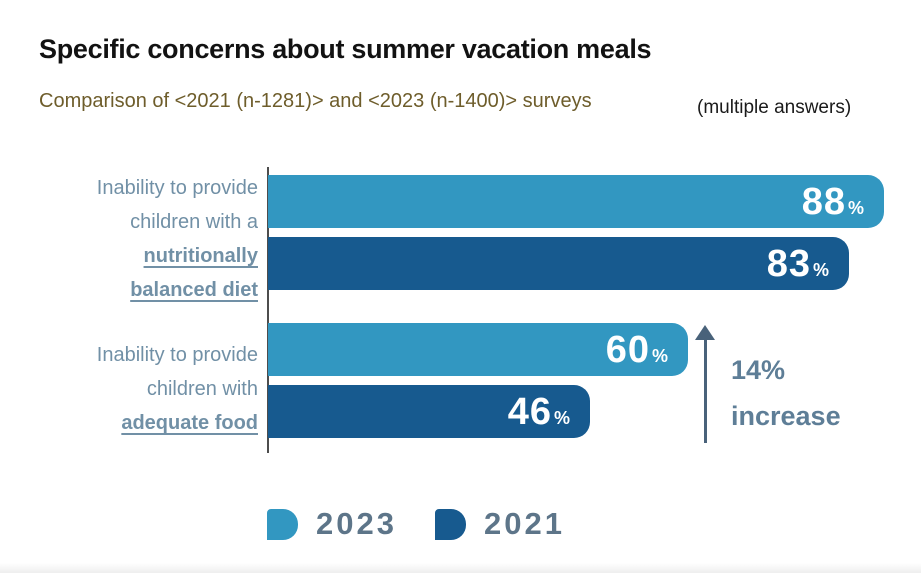 This screenshot has width=921, height=573. Describe the element at coordinates (823, 201) in the screenshot. I see `bar-value: 88` at that location.